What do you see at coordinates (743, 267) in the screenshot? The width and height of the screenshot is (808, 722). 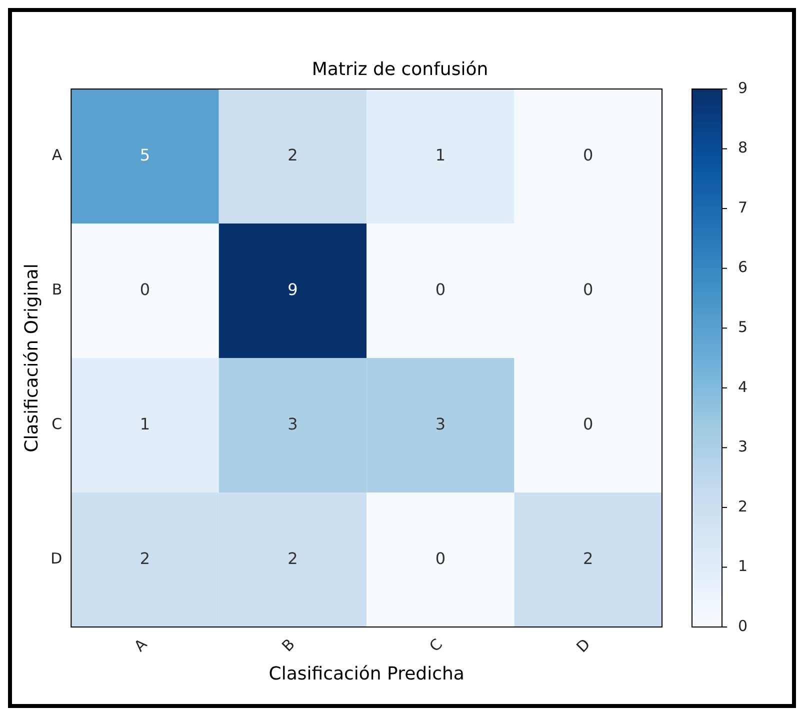 I see `color-bar-label: 6` at bounding box center [743, 267].